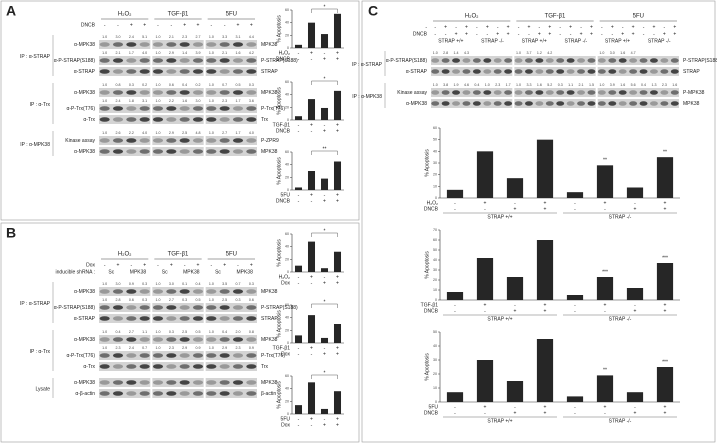 Image resolution: width=717 pixels, height=444 pixels. What do you see at coordinates (617, 41) in the screenshot?
I see `row-cell: STRAP +/+` at bounding box center [617, 41].